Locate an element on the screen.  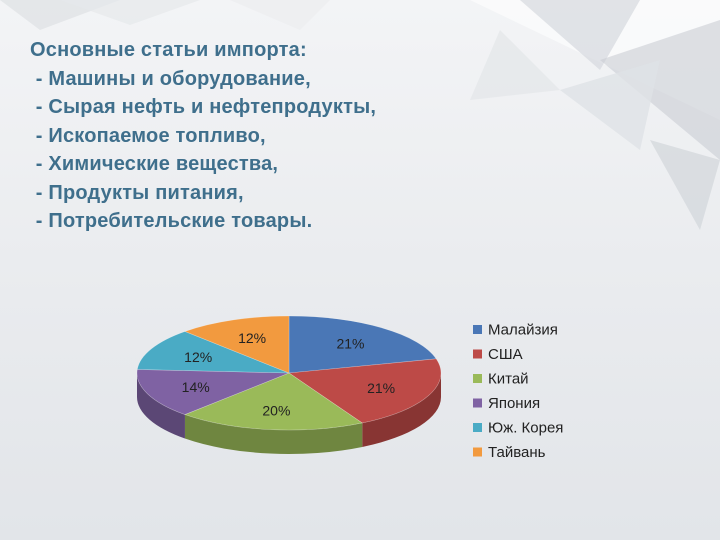
pie-side-япония is located at coordinates (161, 406).